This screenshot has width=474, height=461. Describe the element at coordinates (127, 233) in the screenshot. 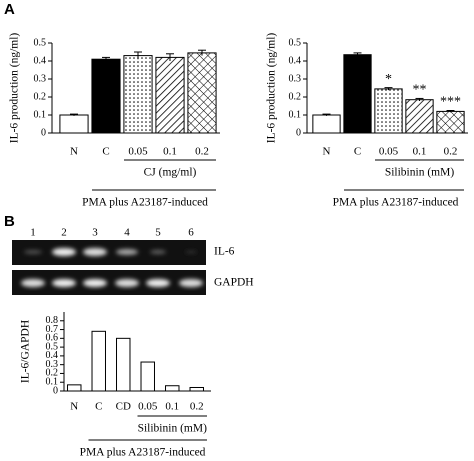

I see `lane-label: 4` at that location.